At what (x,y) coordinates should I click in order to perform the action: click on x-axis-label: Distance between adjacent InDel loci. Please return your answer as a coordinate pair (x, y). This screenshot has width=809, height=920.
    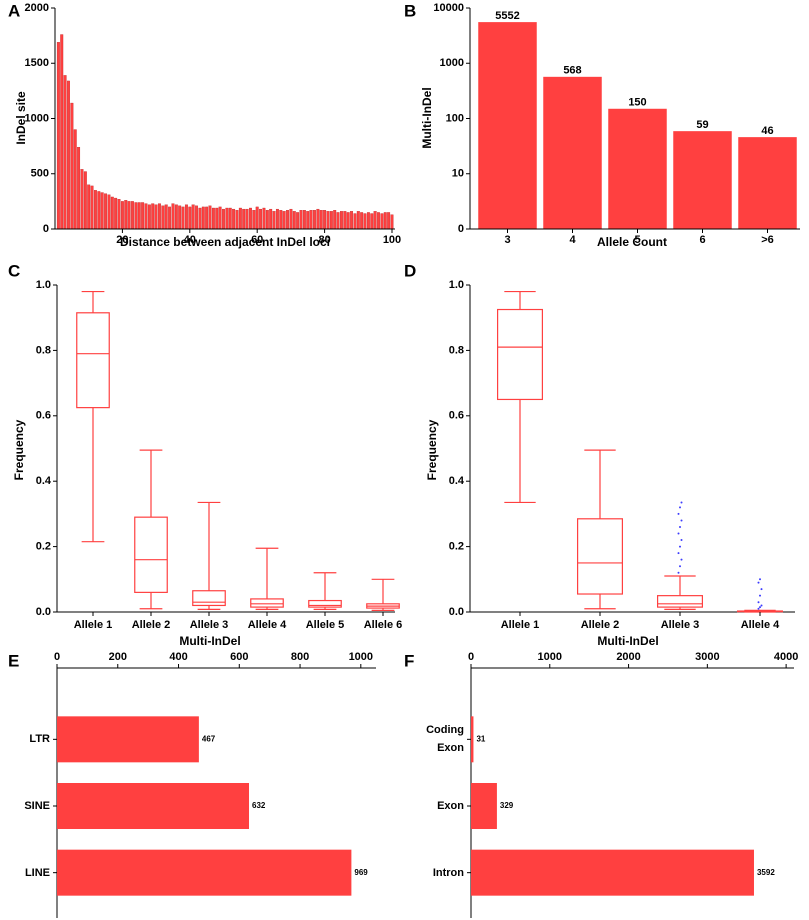
    Looking at the image, I should click on (225, 242).